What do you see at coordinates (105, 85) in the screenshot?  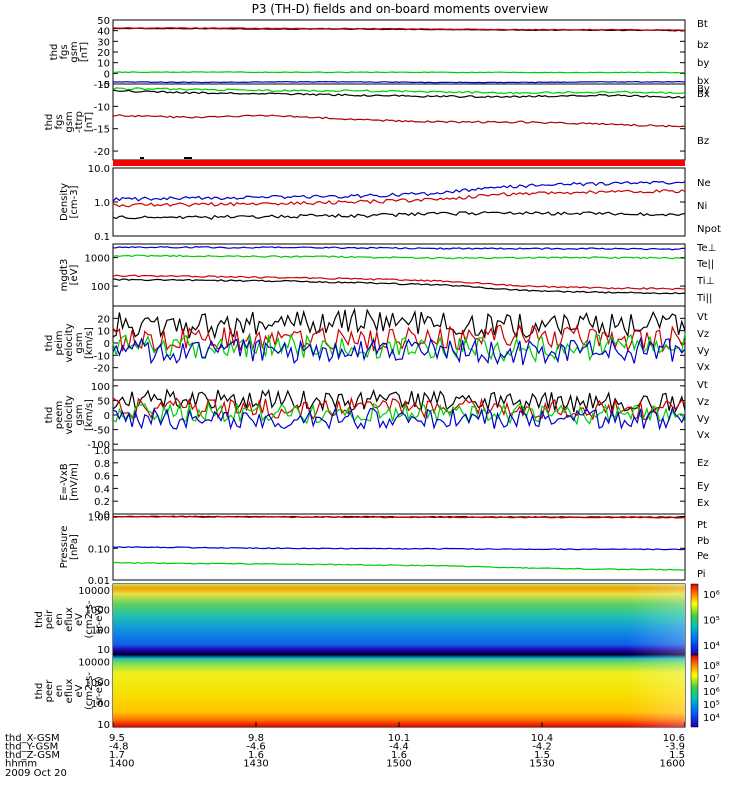 I see `y-tick-label: -5` at bounding box center [105, 85].